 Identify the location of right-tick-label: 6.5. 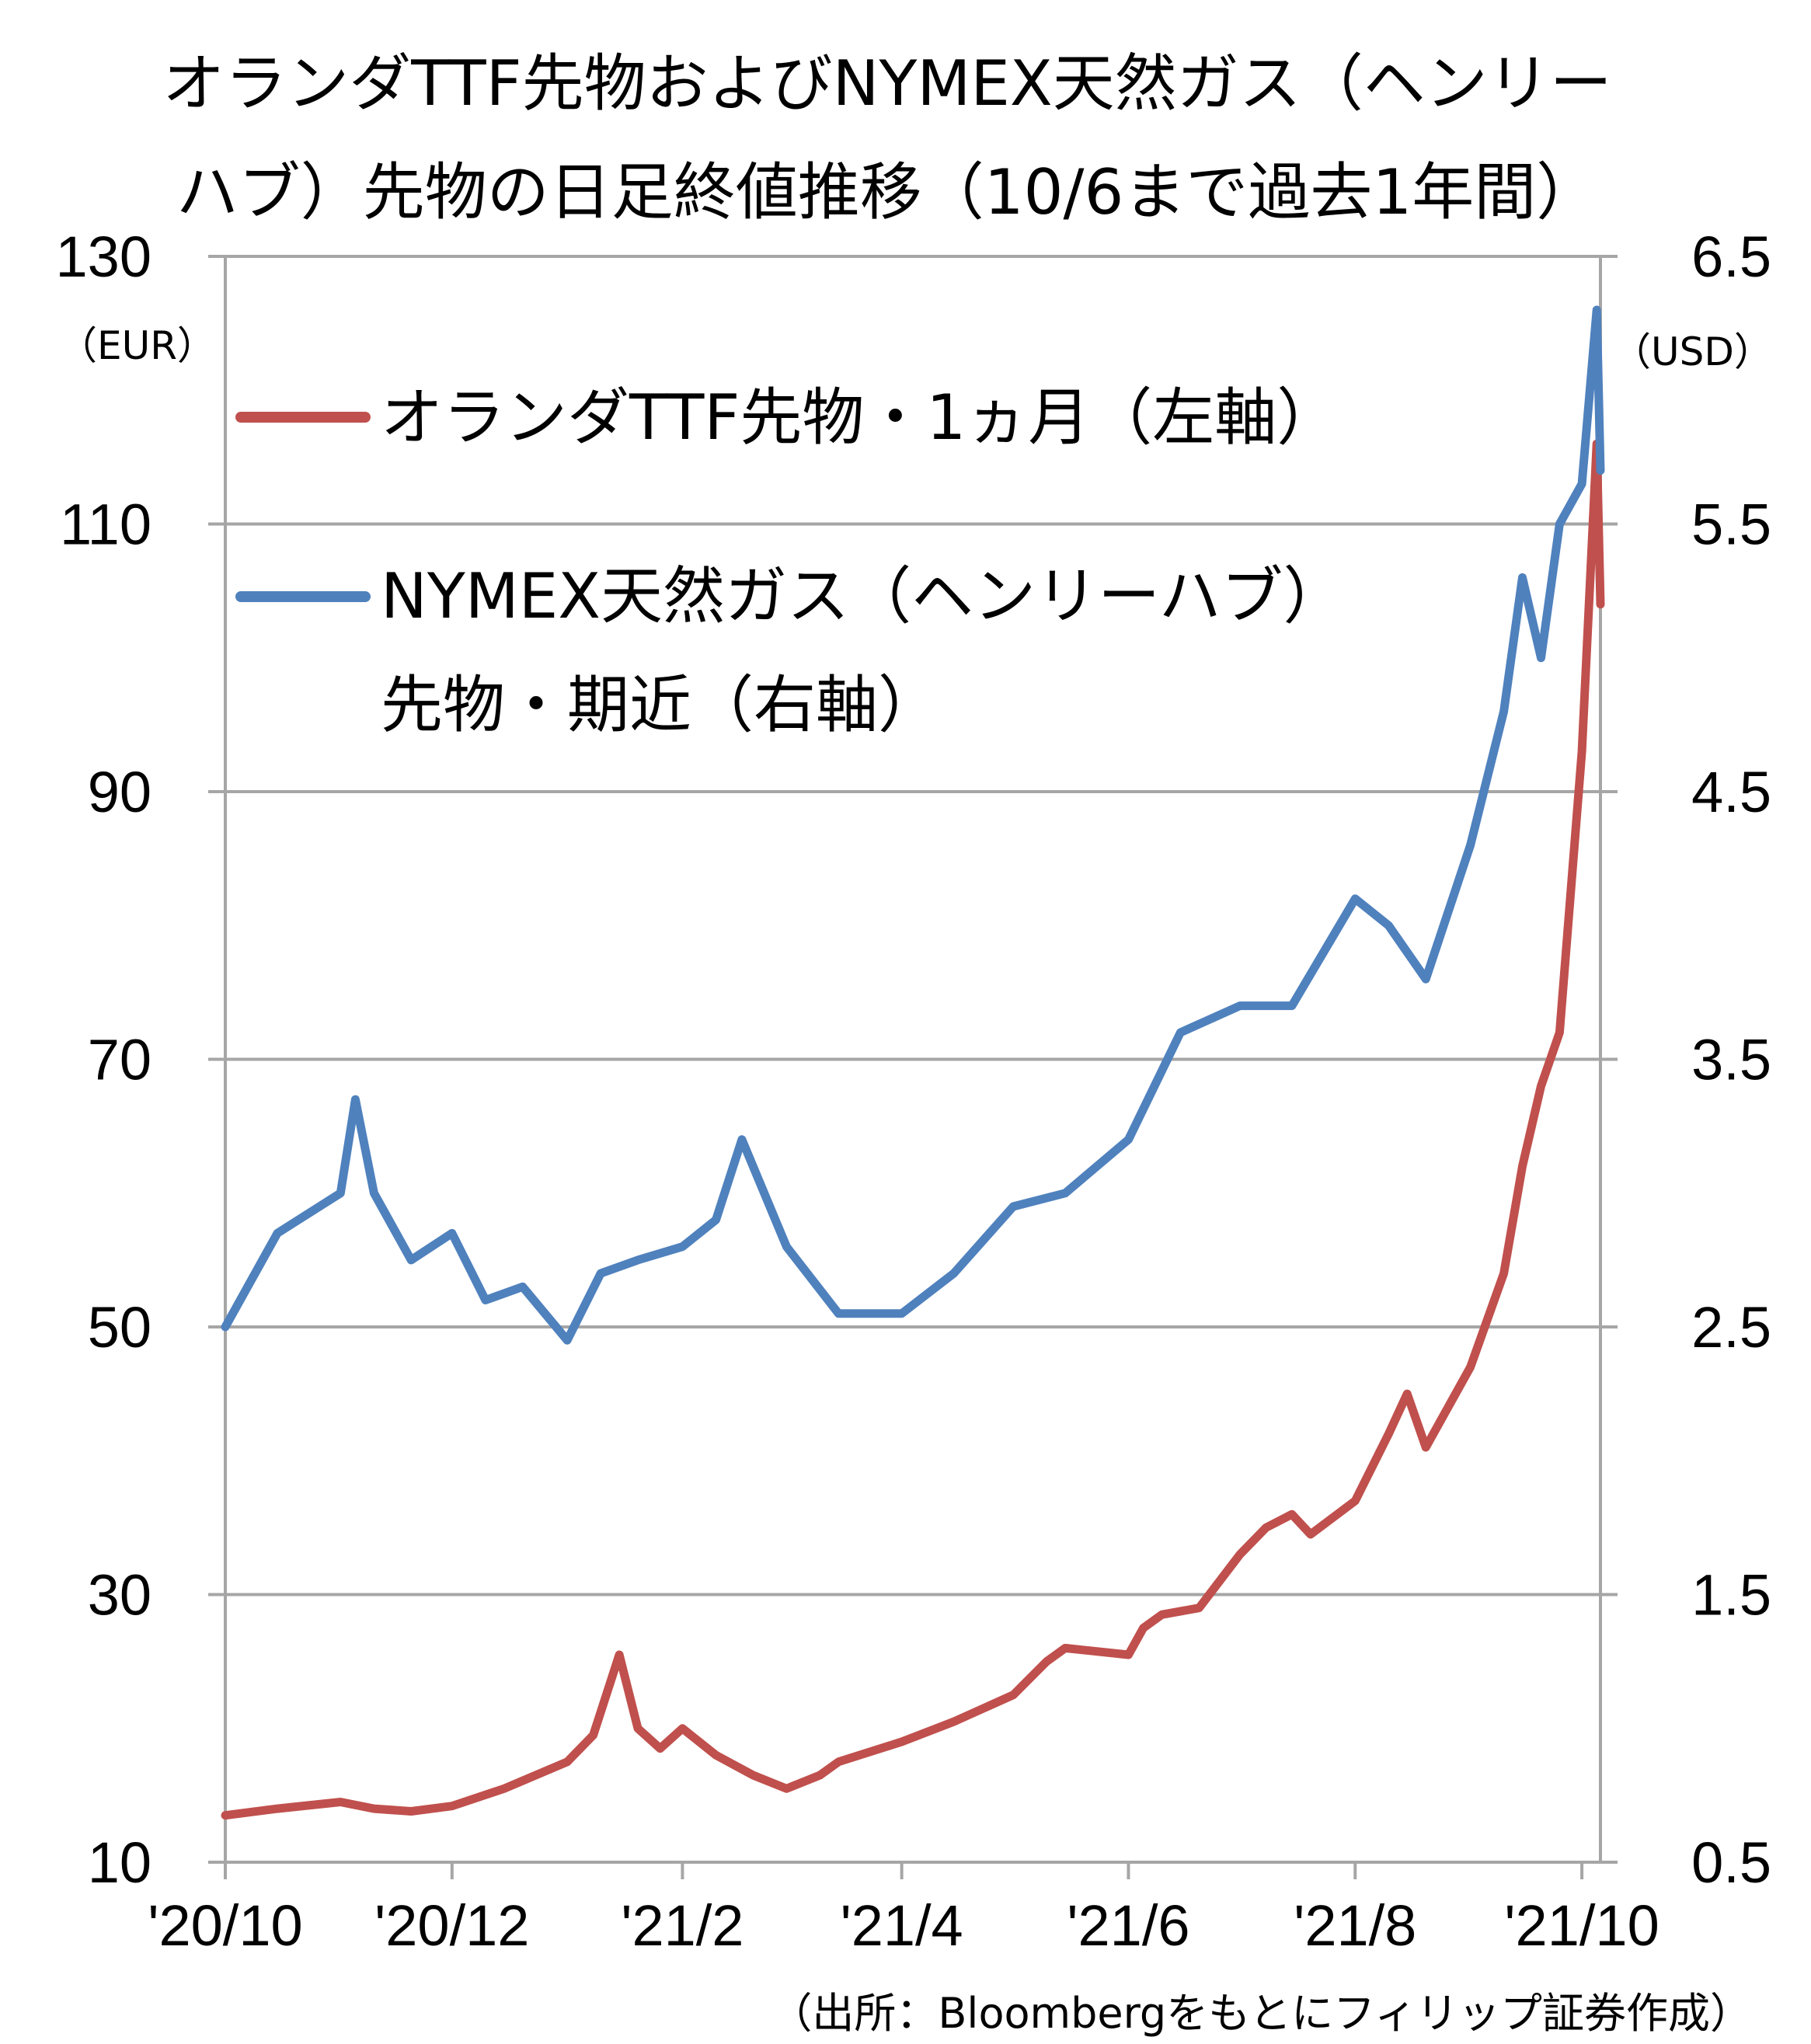
(1731, 257).